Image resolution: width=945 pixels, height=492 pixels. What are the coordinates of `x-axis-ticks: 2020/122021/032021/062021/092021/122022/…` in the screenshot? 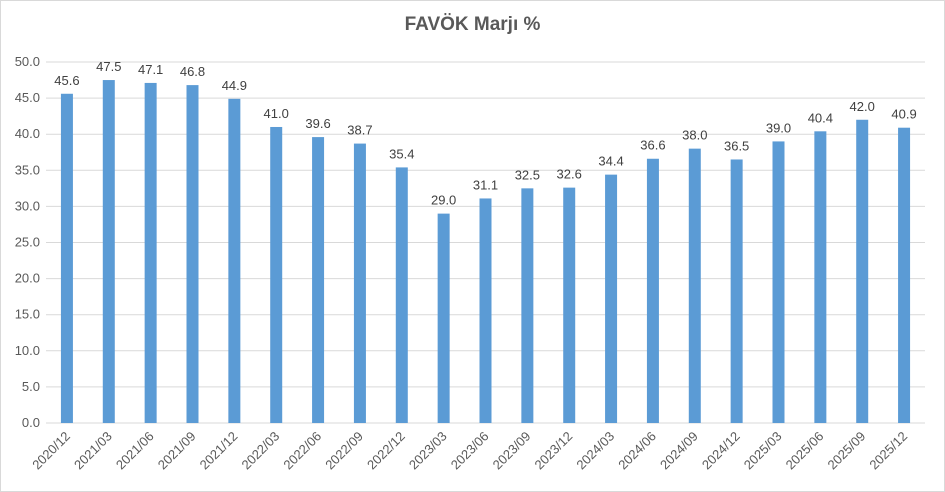 It's located at (469, 451).